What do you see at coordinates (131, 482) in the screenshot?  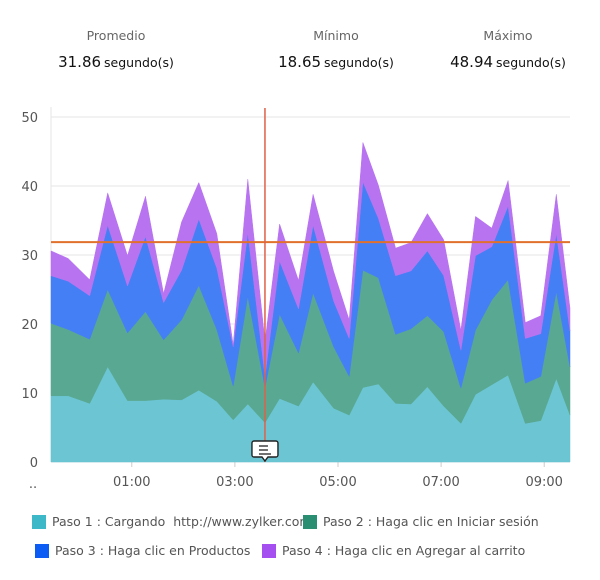 I see `x-tick-label: 01:00` at bounding box center [131, 482].